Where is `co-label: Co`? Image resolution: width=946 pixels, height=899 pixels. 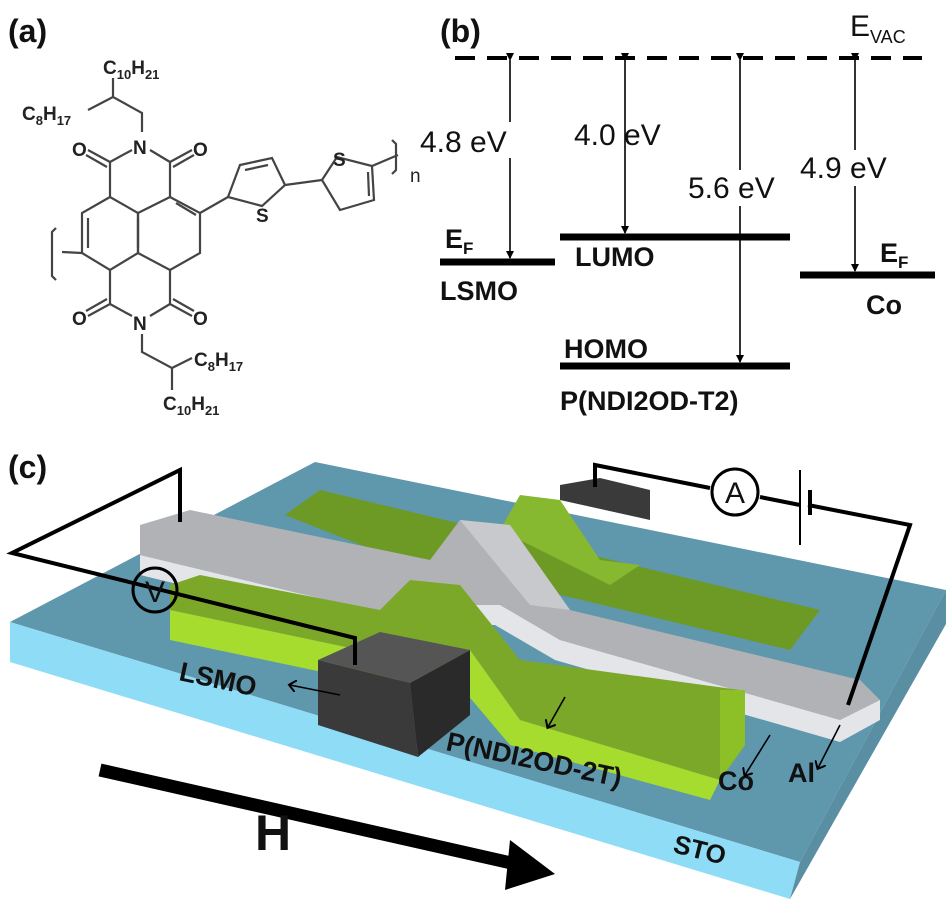
co-label: Co is located at coordinates (884, 305).